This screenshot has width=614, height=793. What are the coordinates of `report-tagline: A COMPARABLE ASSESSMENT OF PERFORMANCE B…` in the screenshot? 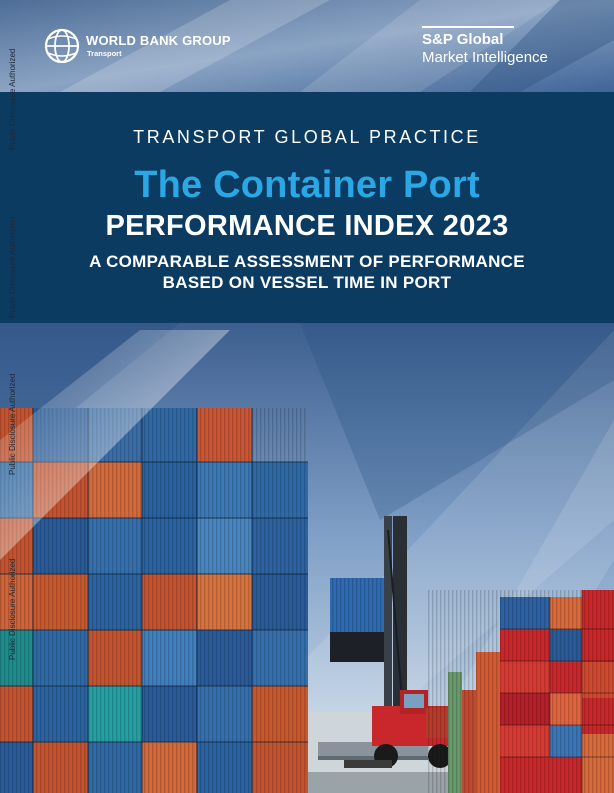 It's located at (307, 272).